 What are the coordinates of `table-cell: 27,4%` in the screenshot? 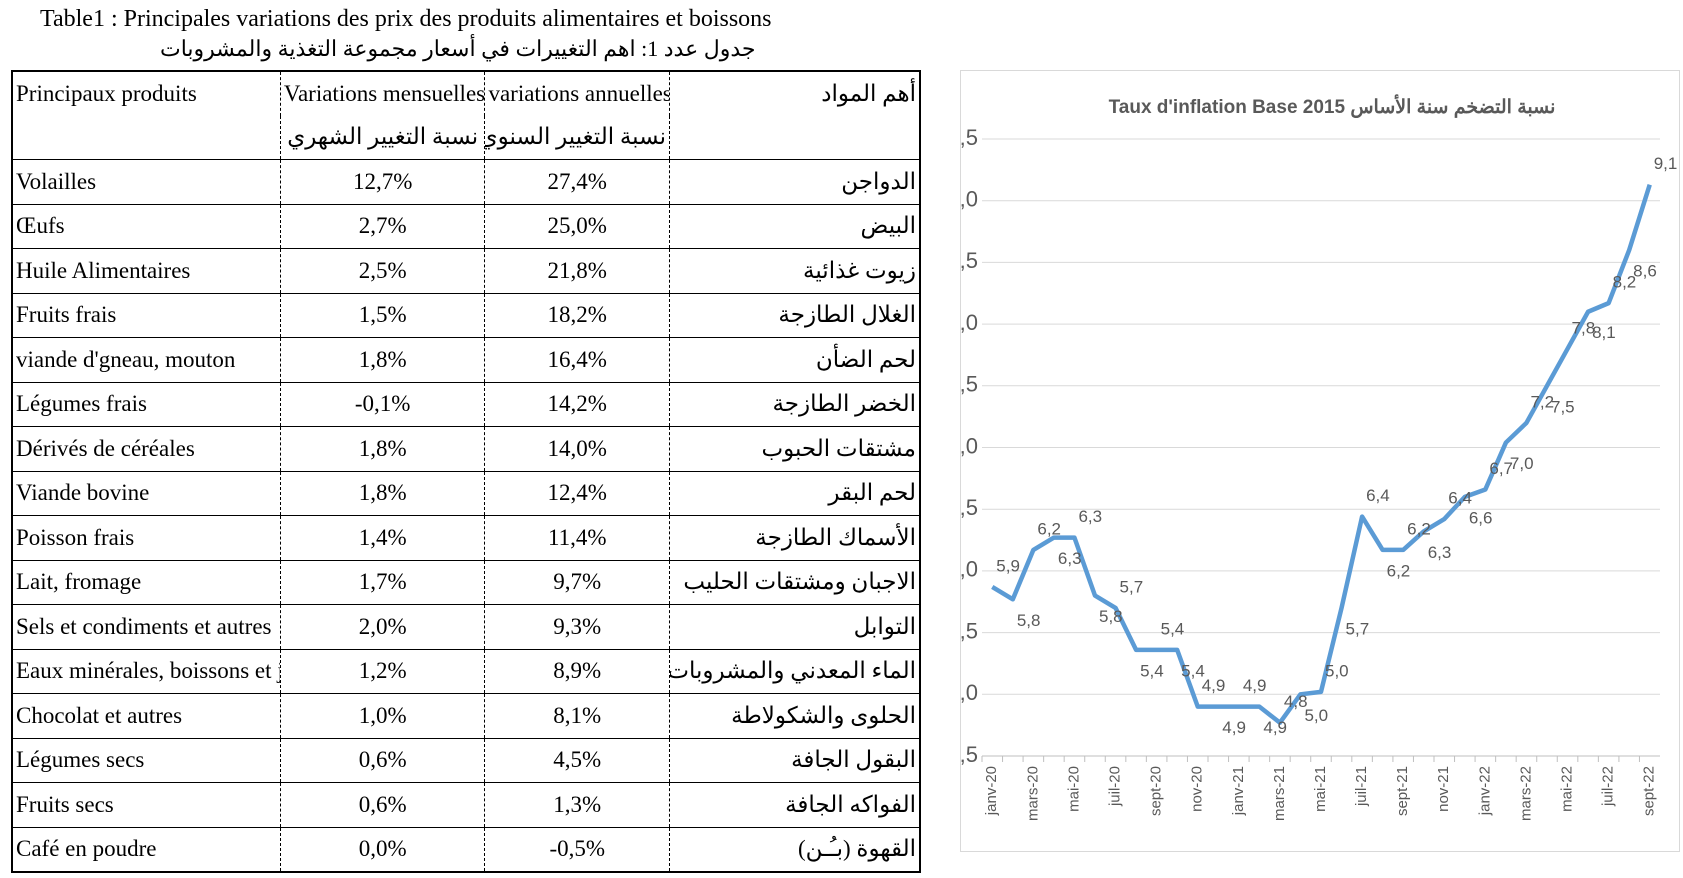 It's located at (577, 181).